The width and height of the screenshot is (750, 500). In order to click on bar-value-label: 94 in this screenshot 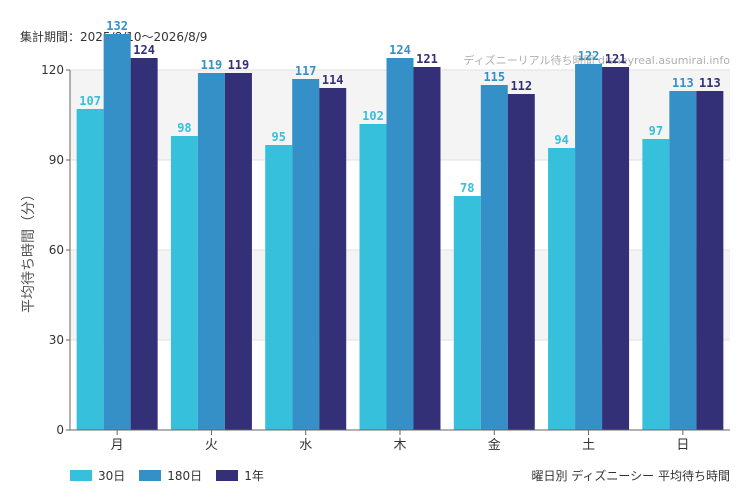, I will do `click(561, 140)`.